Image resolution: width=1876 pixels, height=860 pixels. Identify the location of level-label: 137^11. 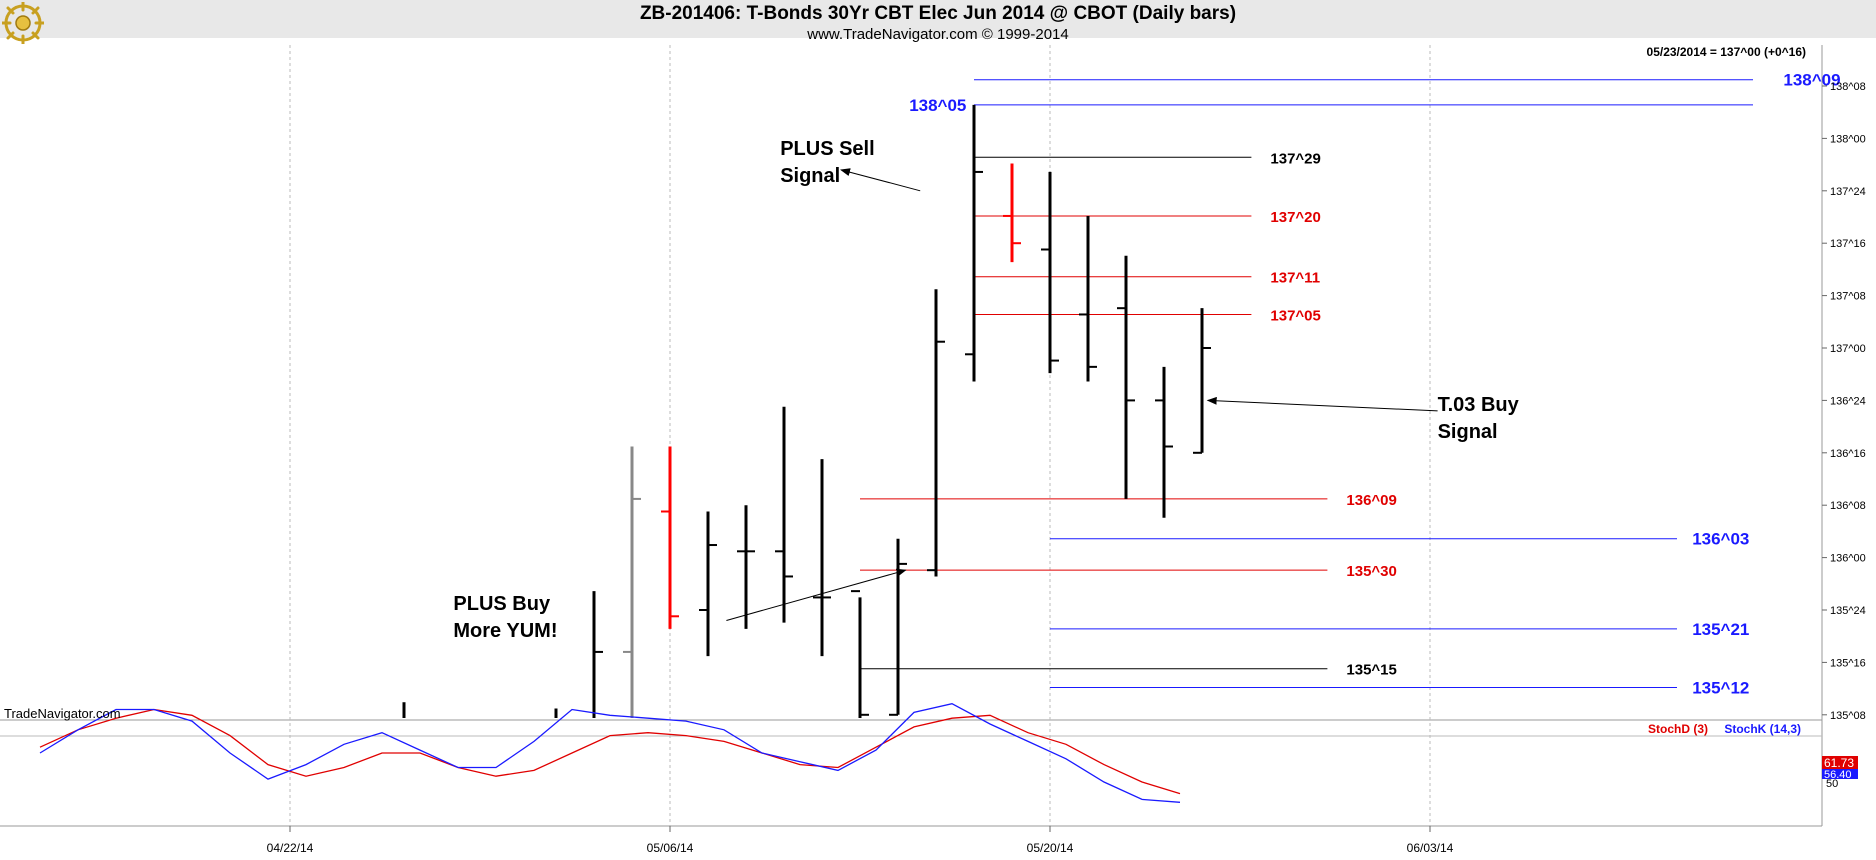
(1295, 278).